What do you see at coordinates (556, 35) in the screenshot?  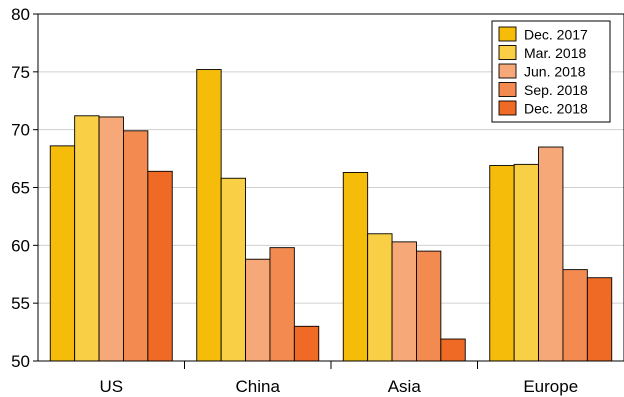 I see `legend-label: Dec. 2017` at bounding box center [556, 35].